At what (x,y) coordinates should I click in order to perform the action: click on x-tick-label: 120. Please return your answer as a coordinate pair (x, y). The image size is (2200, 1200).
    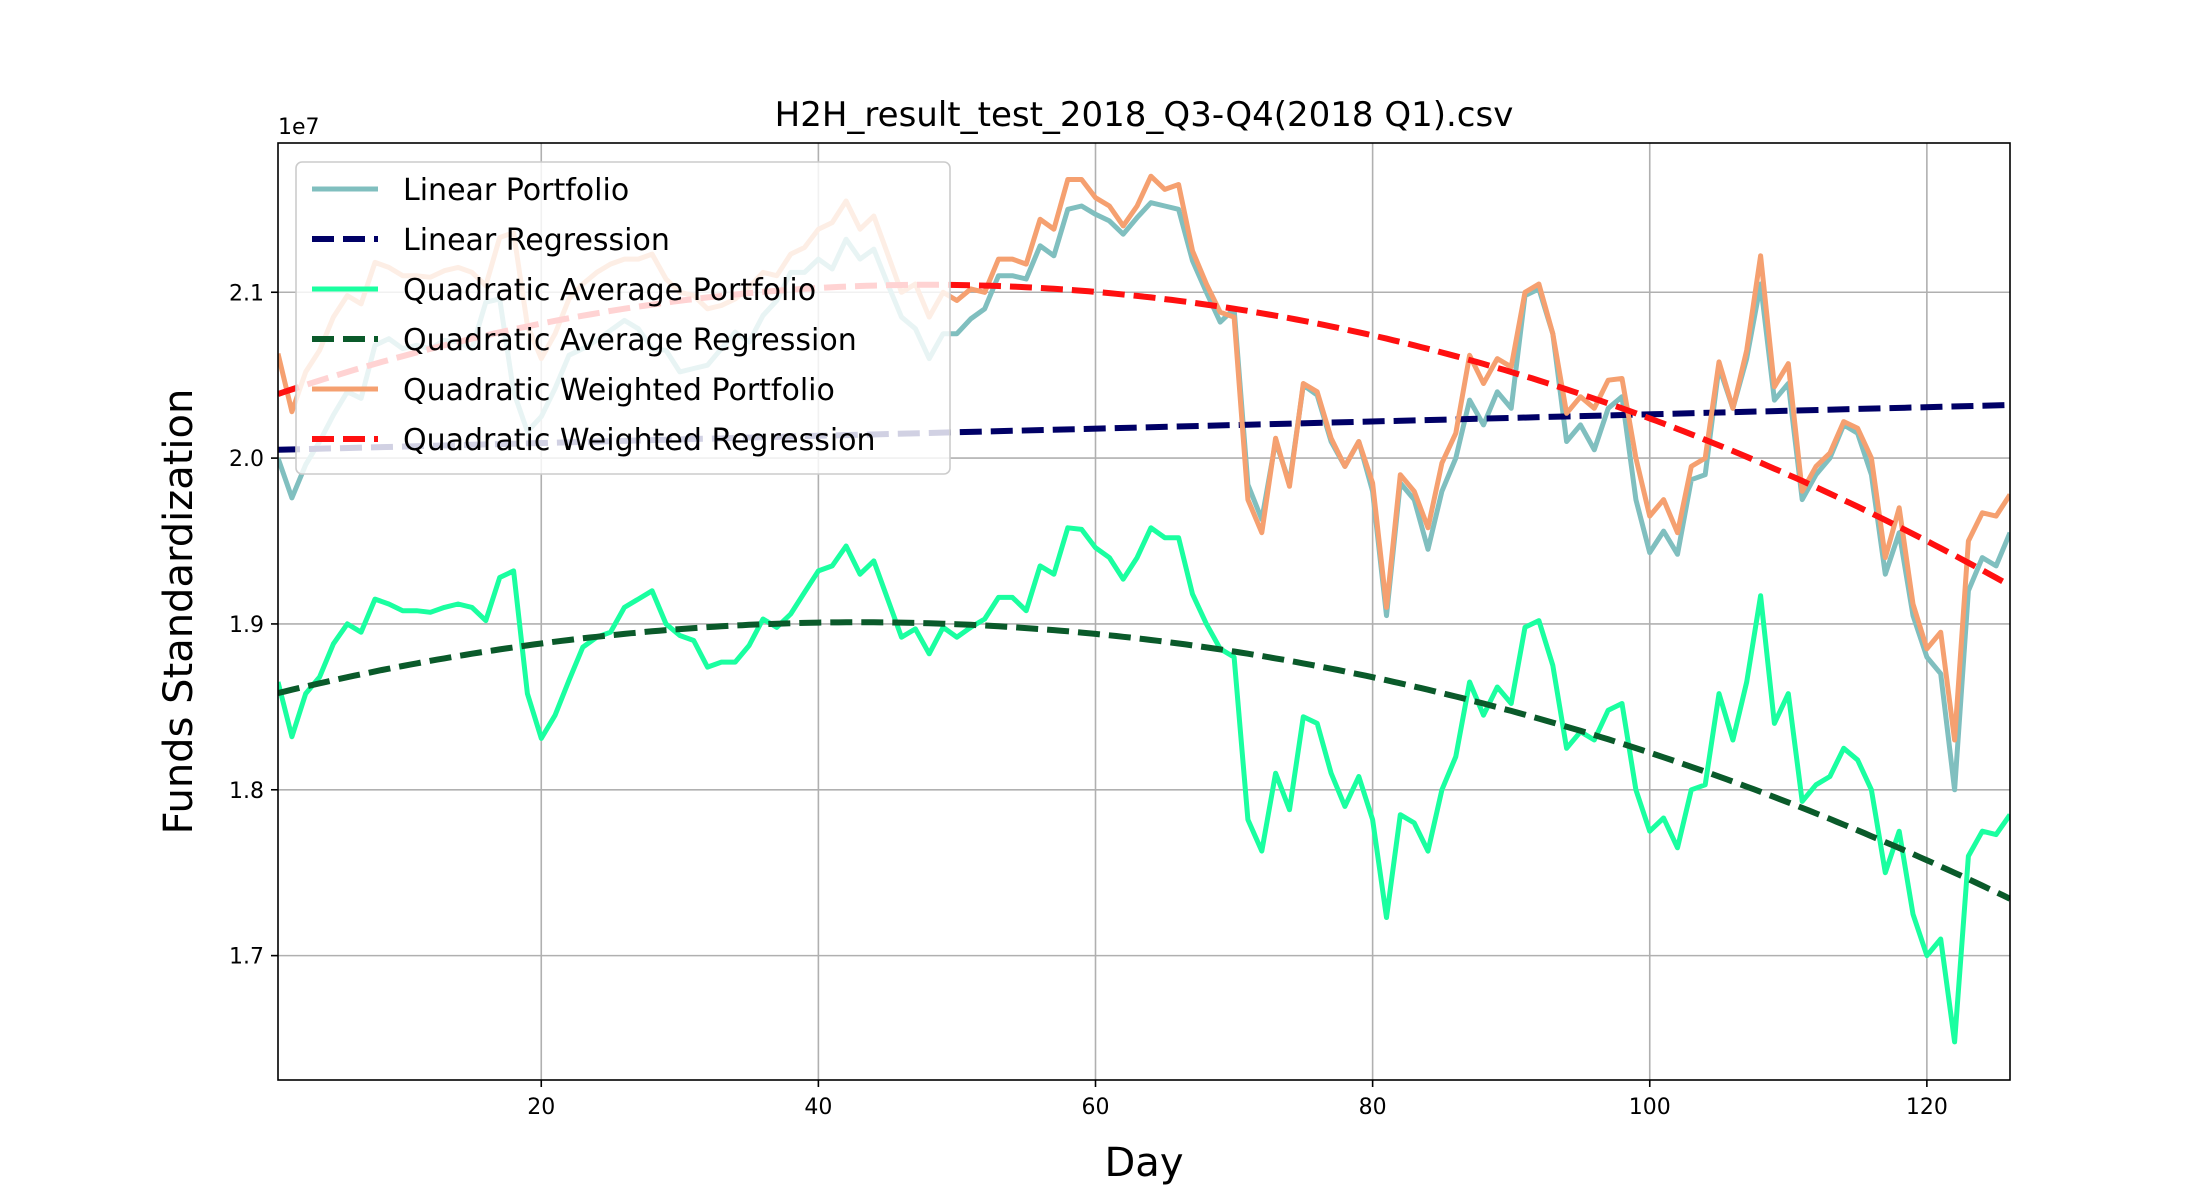
    Looking at the image, I should click on (1927, 1107).